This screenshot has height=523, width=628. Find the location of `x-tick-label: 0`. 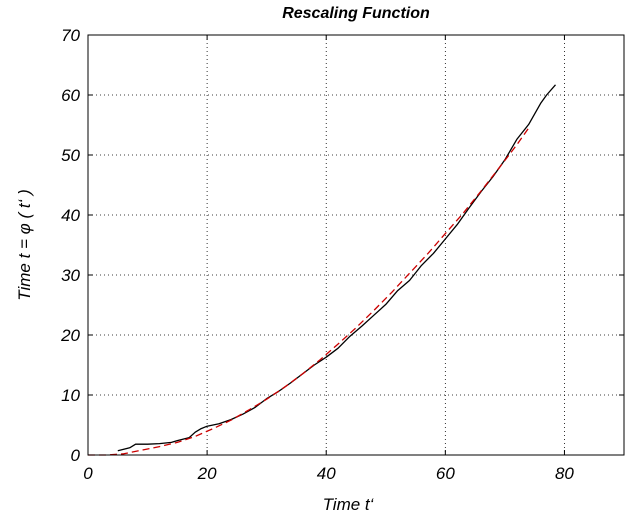

x-tick-label: 0 is located at coordinates (88, 473).